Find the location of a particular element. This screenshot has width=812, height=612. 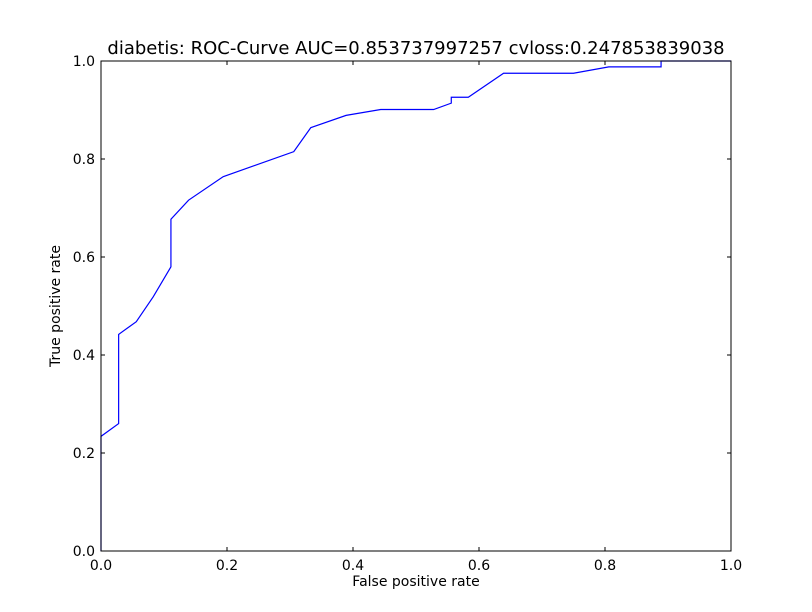

x-tick-label-1: 0.2 is located at coordinates (227, 566).